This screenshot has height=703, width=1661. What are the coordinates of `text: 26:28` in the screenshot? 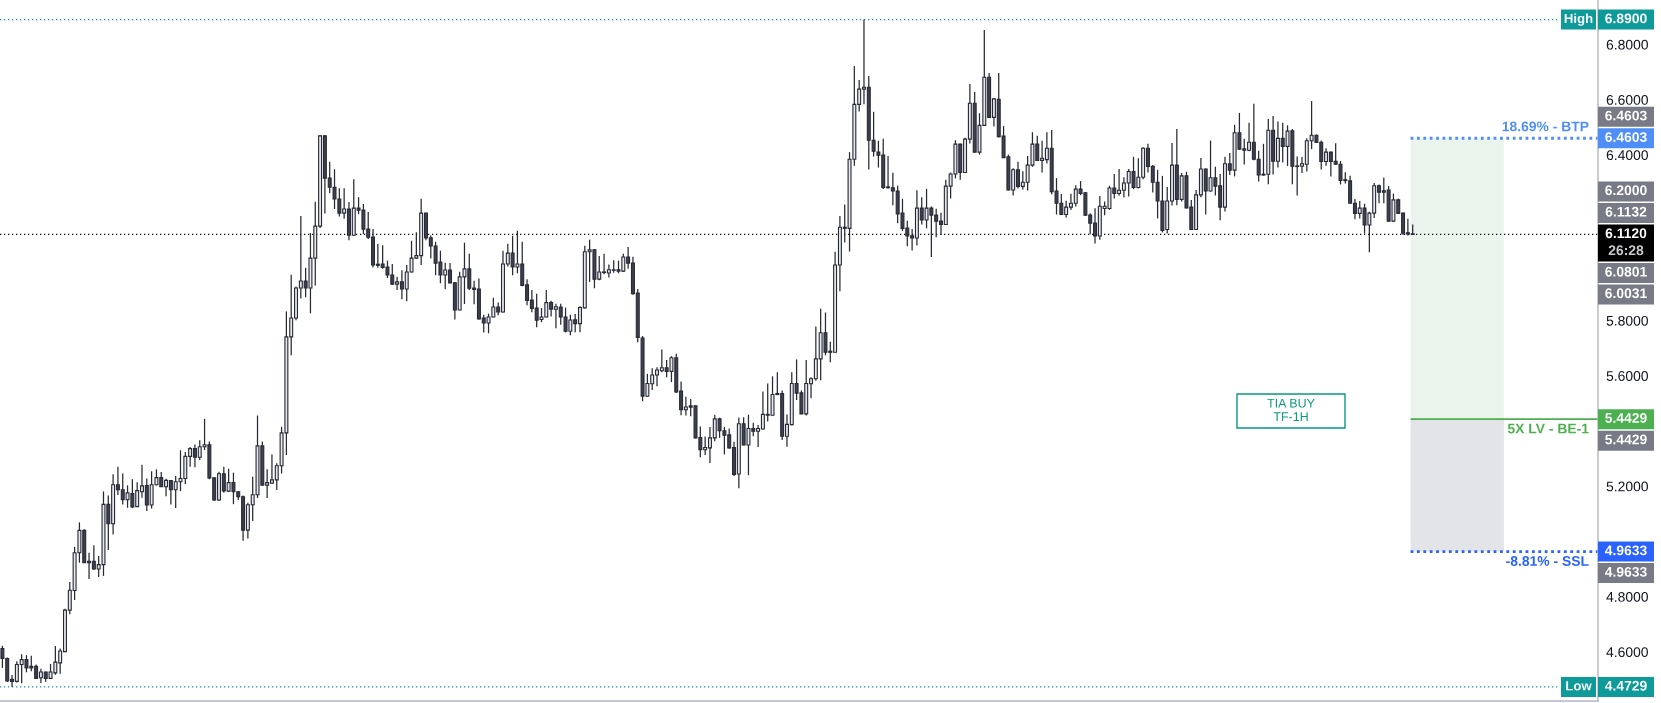 It's located at (1626, 250).